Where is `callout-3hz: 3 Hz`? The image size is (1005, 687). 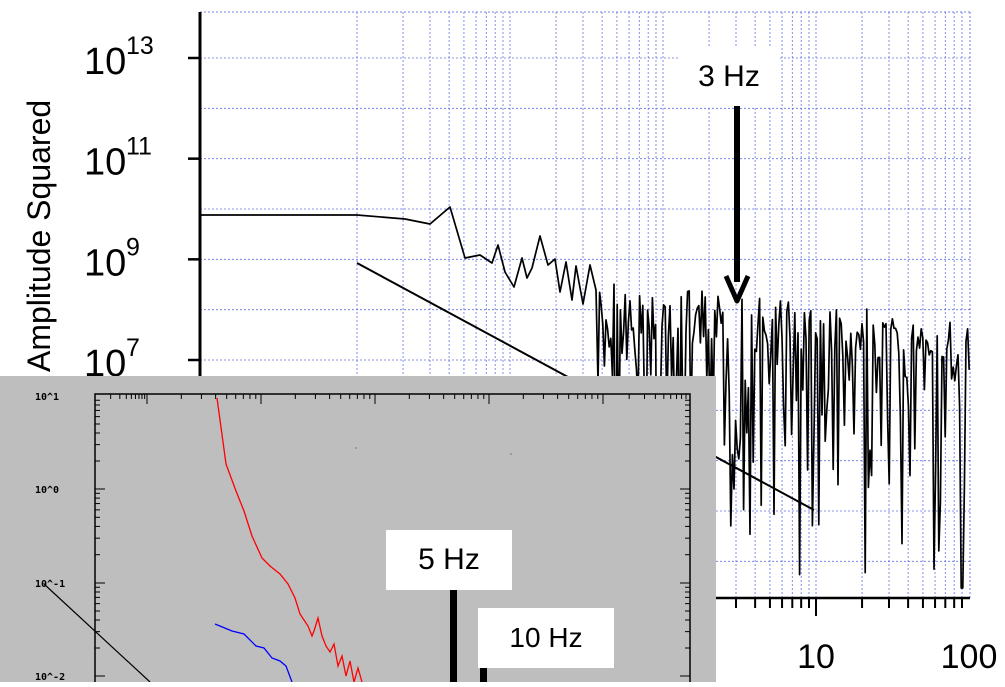 callout-3hz: 3 Hz is located at coordinates (729, 77).